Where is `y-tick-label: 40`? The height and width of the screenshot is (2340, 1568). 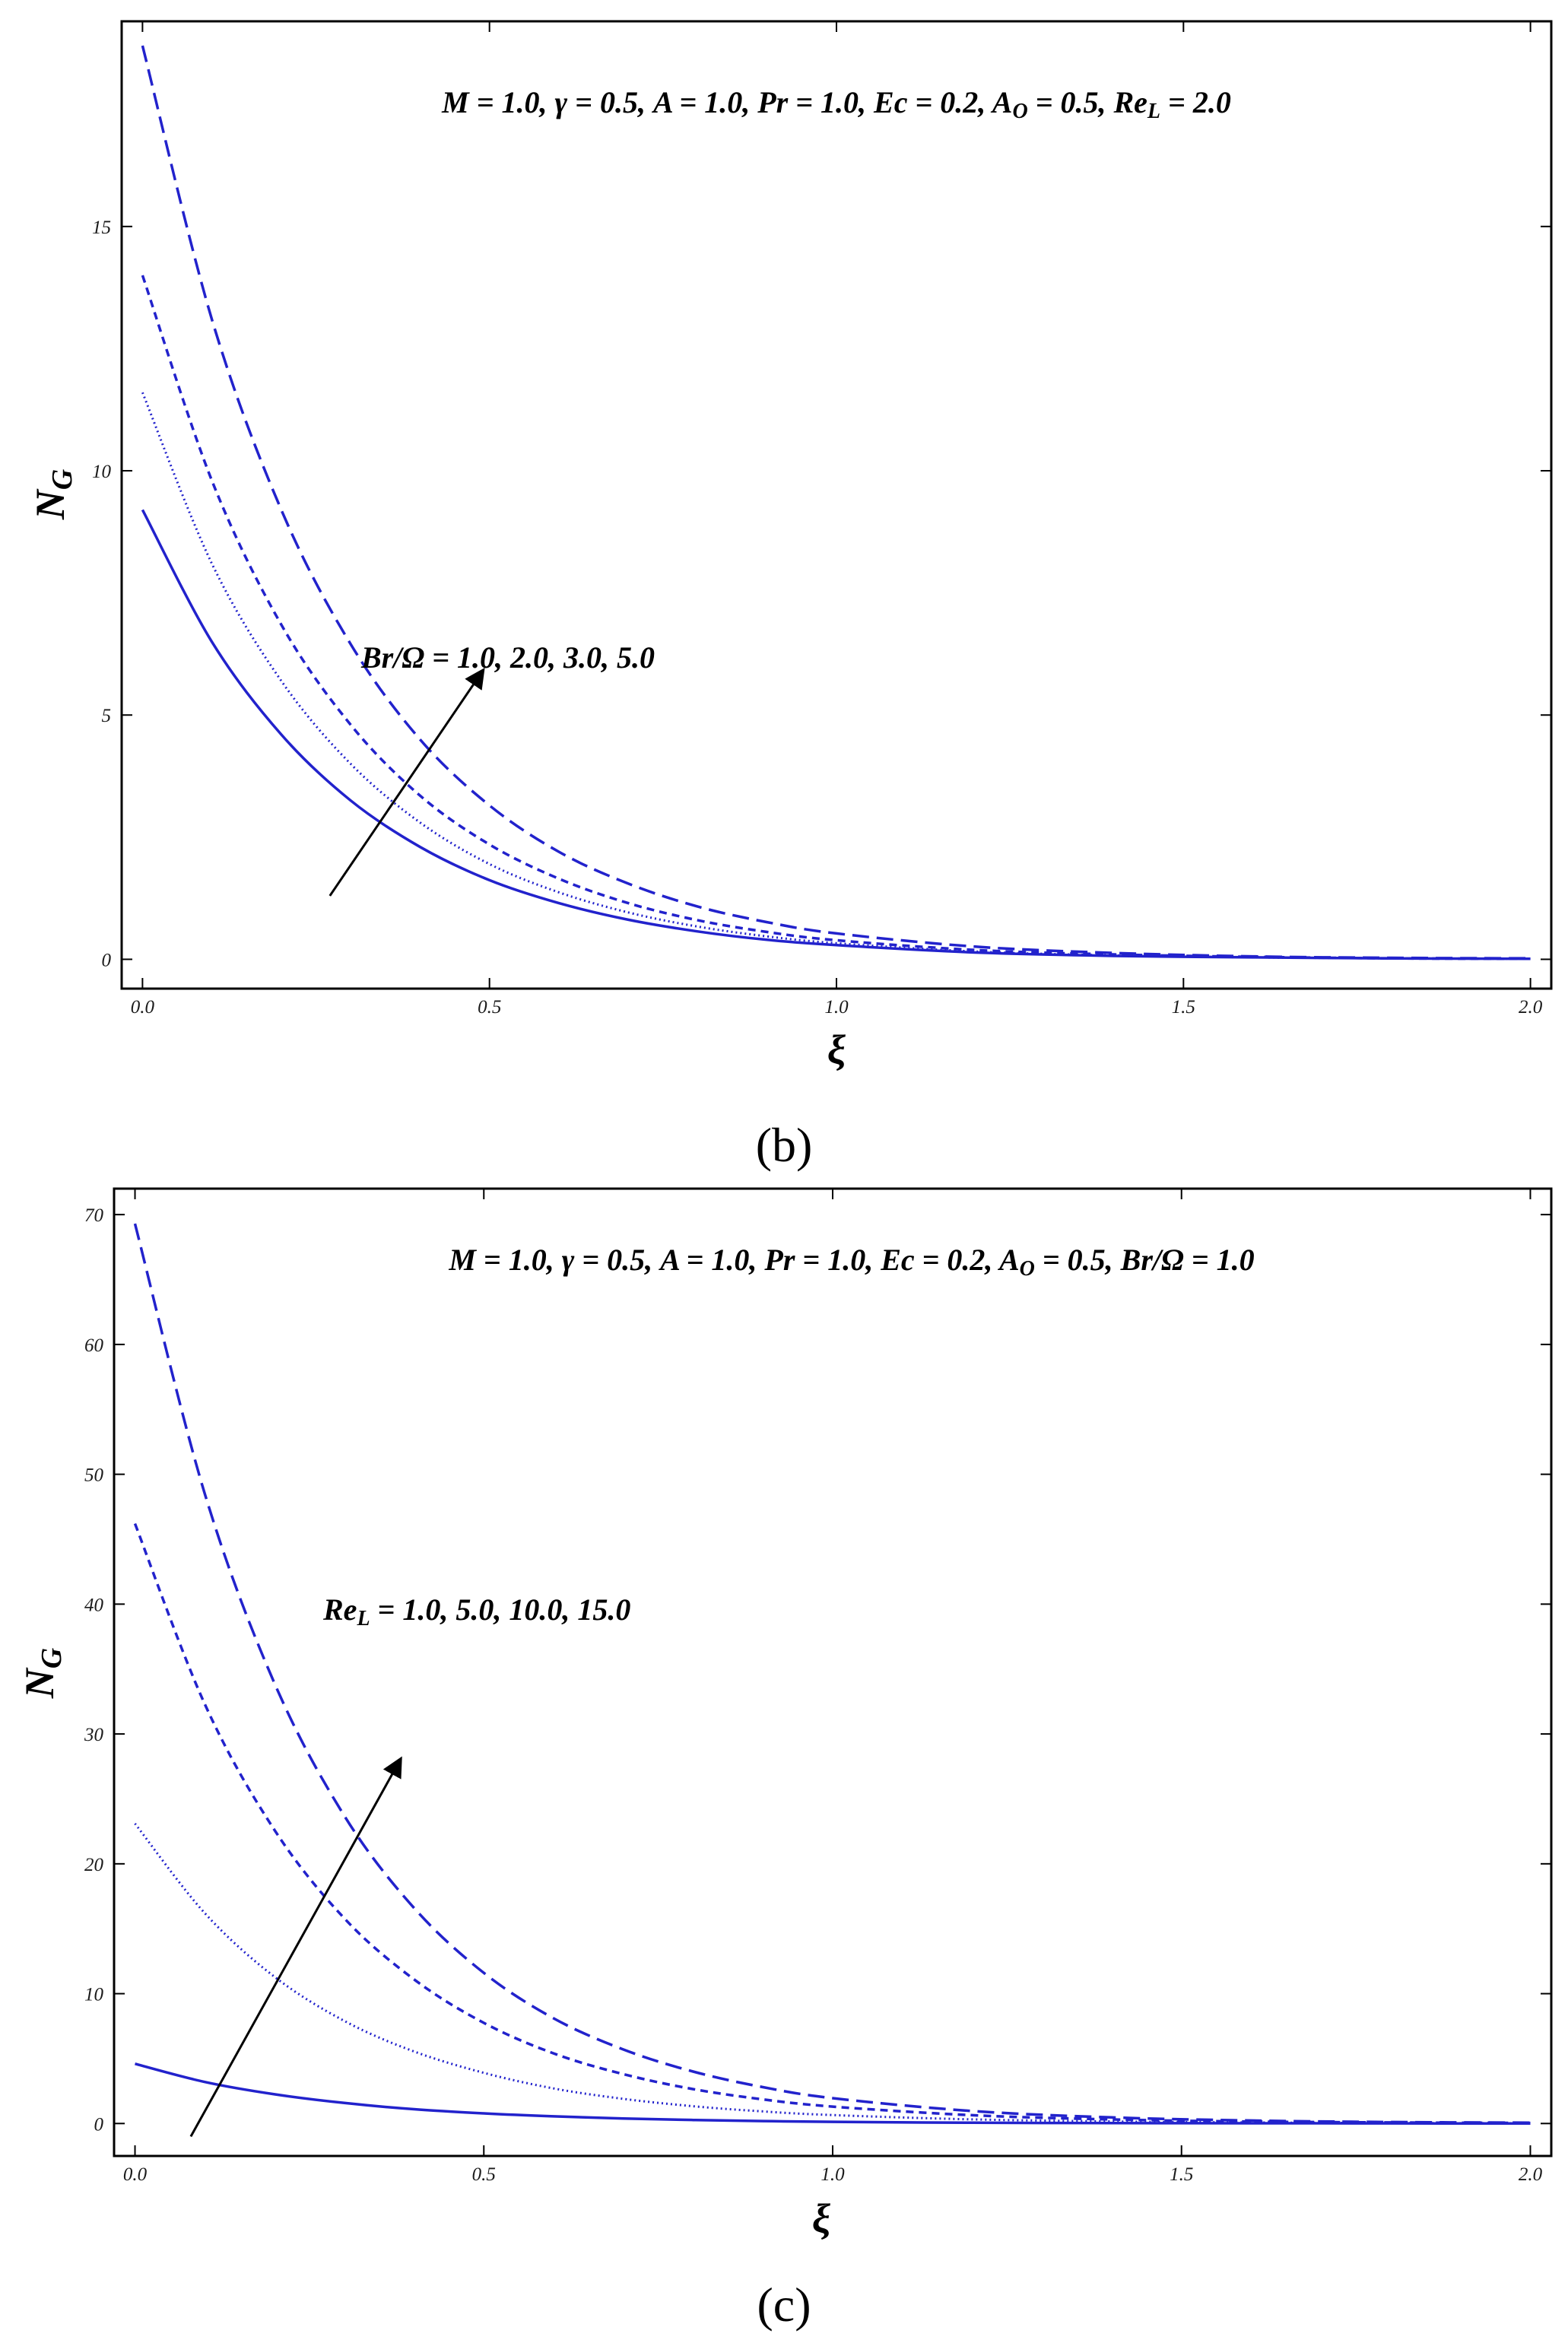
y-tick-label: 40 is located at coordinates (94, 1605).